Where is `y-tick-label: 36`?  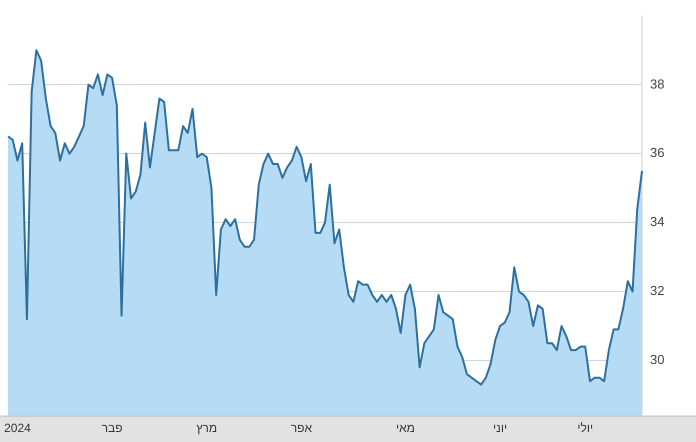
y-tick-label: 36 is located at coordinates (657, 152).